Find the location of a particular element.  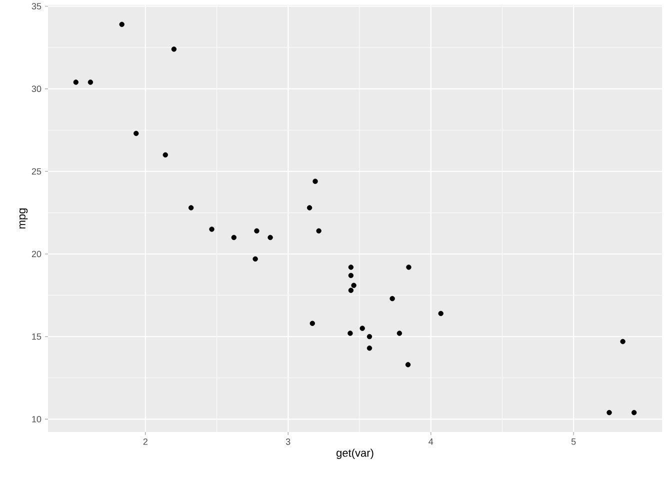

y-tick-label: 35 is located at coordinates (37, 6).